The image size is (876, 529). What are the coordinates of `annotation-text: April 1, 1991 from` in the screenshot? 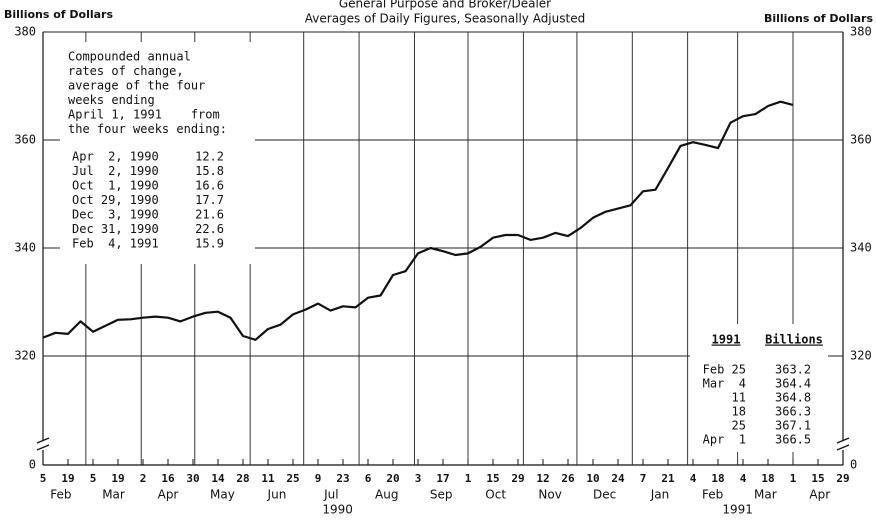 It's located at (144, 115).